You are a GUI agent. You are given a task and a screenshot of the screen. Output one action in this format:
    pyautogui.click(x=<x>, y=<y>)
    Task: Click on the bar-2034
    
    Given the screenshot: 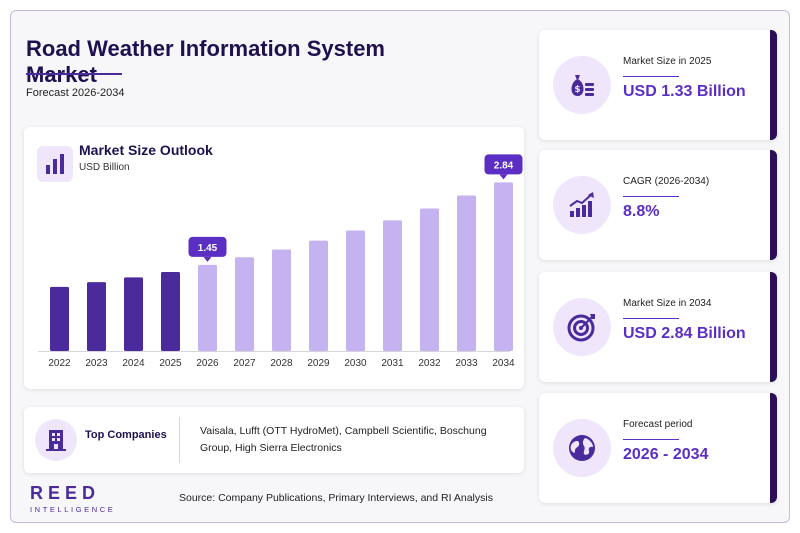 What is the action you would take?
    pyautogui.click(x=503, y=266)
    